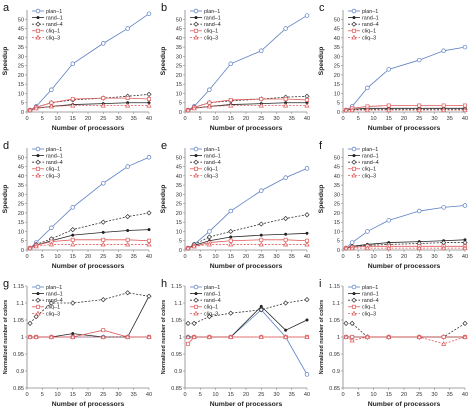 The image size is (474, 419). What do you see at coordinates (196, 168) in the screenshot?
I see `marker-cliq-1-legend` at bounding box center [196, 168].